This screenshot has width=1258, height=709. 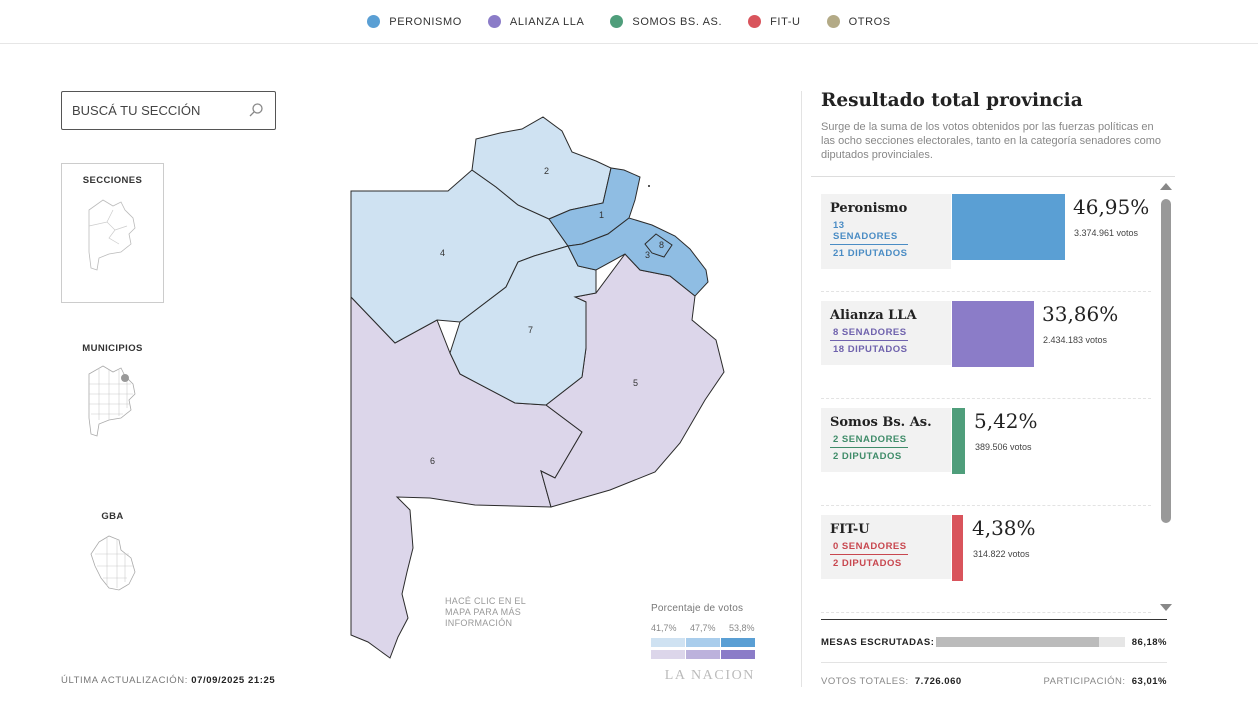 I want to click on view-label: SECCIONES, so click(x=112, y=180).